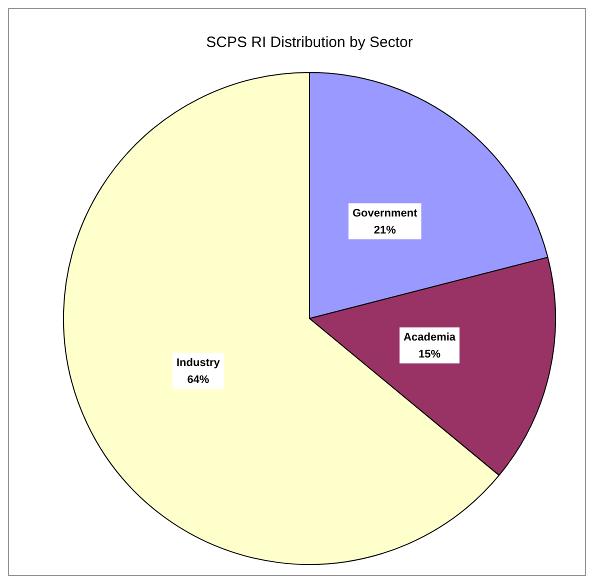 The image size is (594, 584). I want to click on data-label: 15%, so click(429, 354).